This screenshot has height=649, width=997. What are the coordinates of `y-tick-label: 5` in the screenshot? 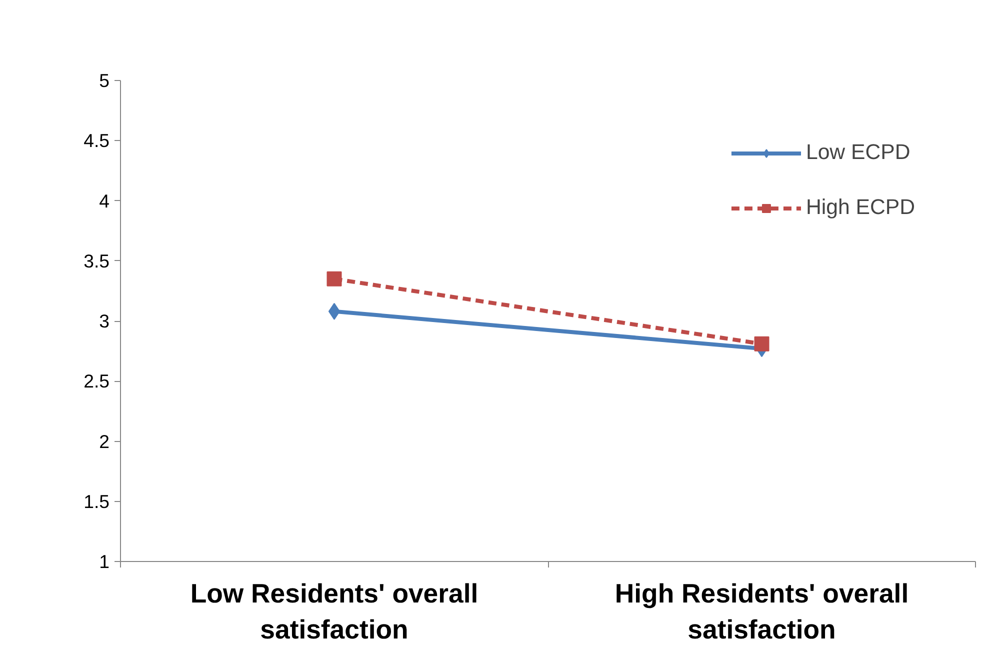 It's located at (104, 80).